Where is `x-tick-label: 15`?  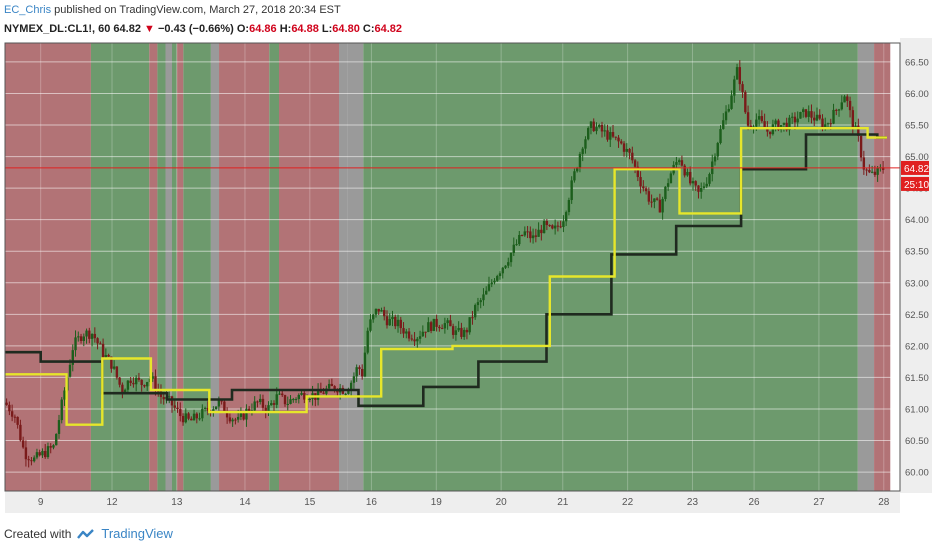
x-tick-label: 15 is located at coordinates (310, 502).